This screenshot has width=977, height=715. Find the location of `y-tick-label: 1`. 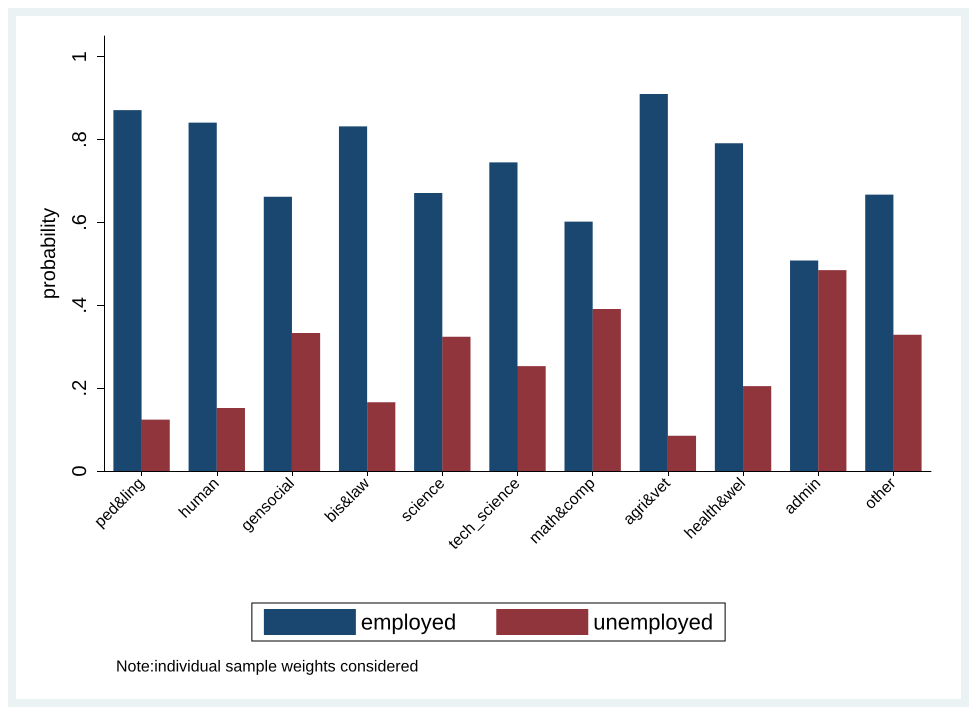

y-tick-label: 1 is located at coordinates (80, 56).